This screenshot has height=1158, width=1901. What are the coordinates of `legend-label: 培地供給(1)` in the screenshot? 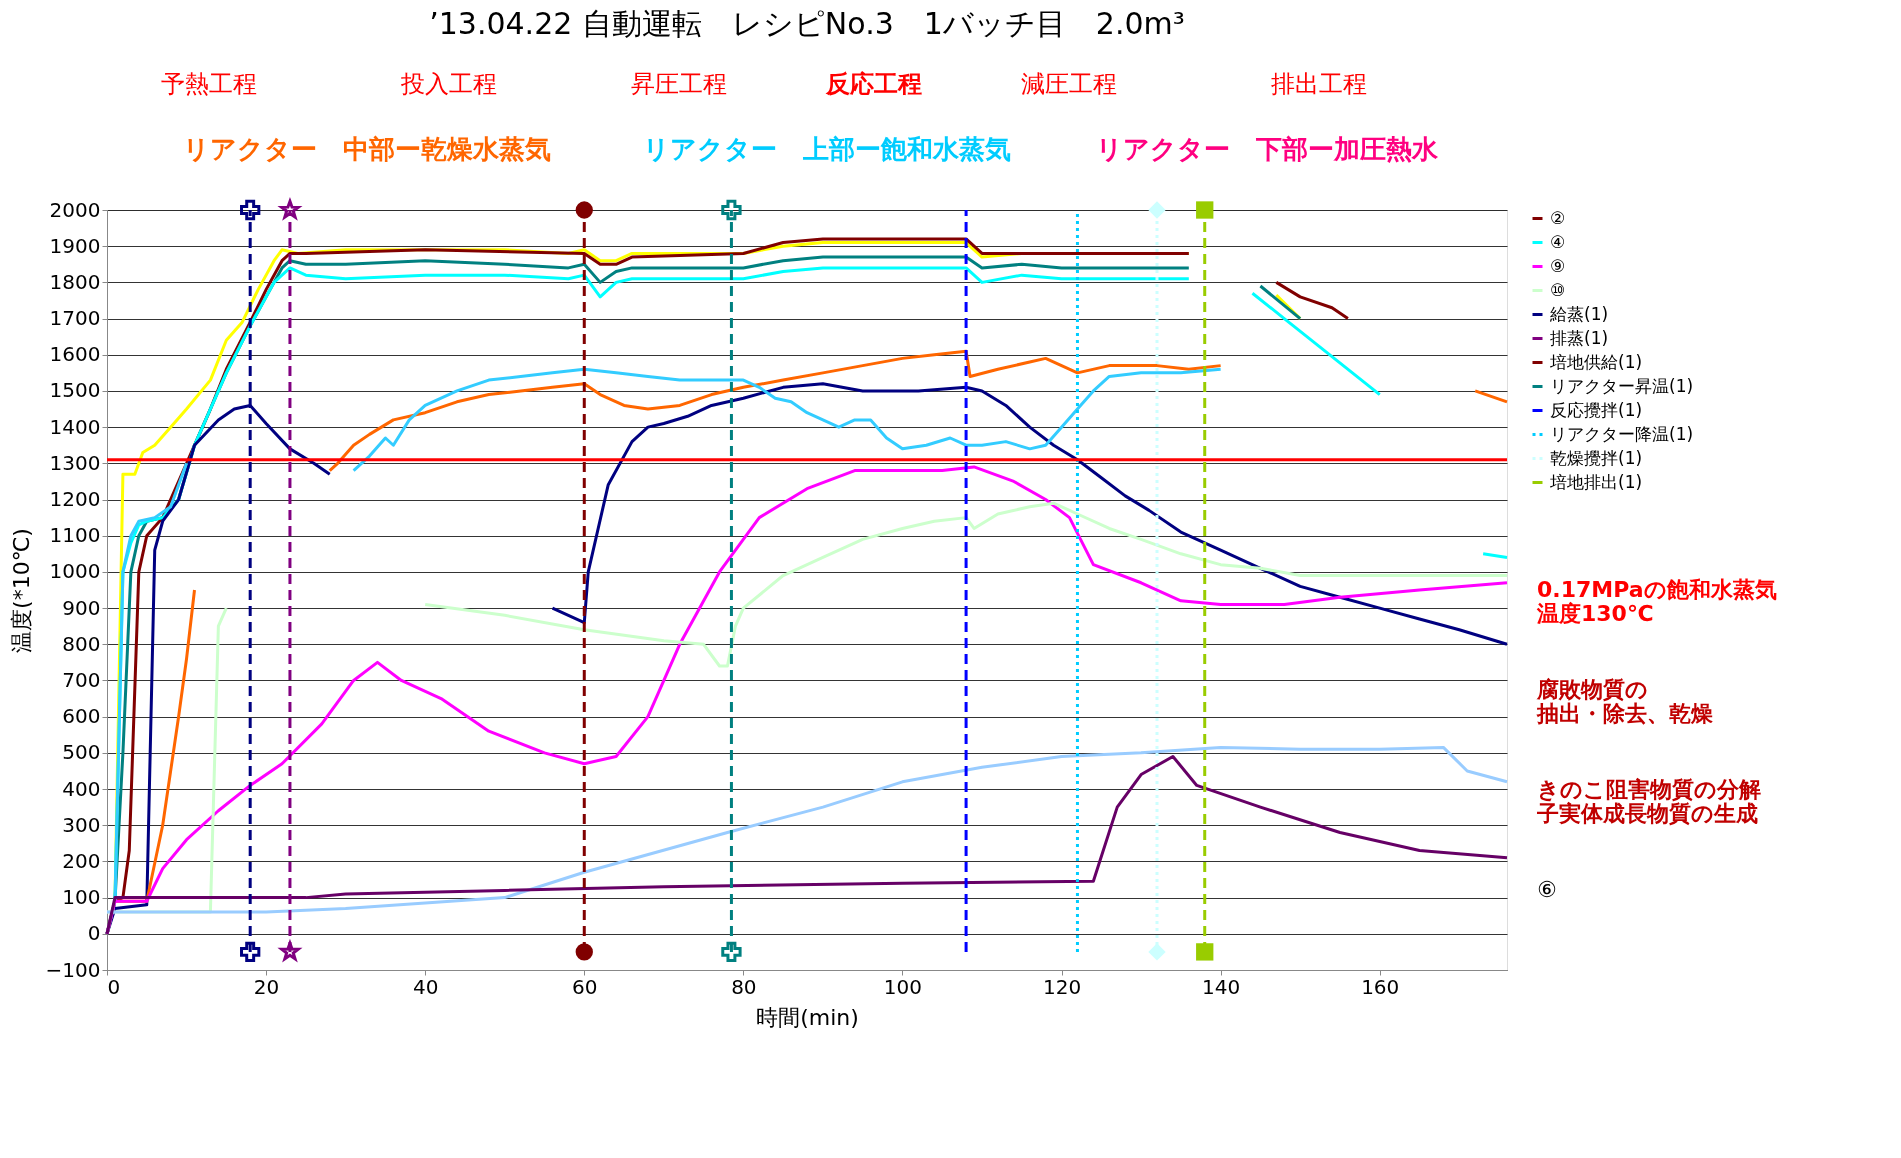 It's located at (1596, 361).